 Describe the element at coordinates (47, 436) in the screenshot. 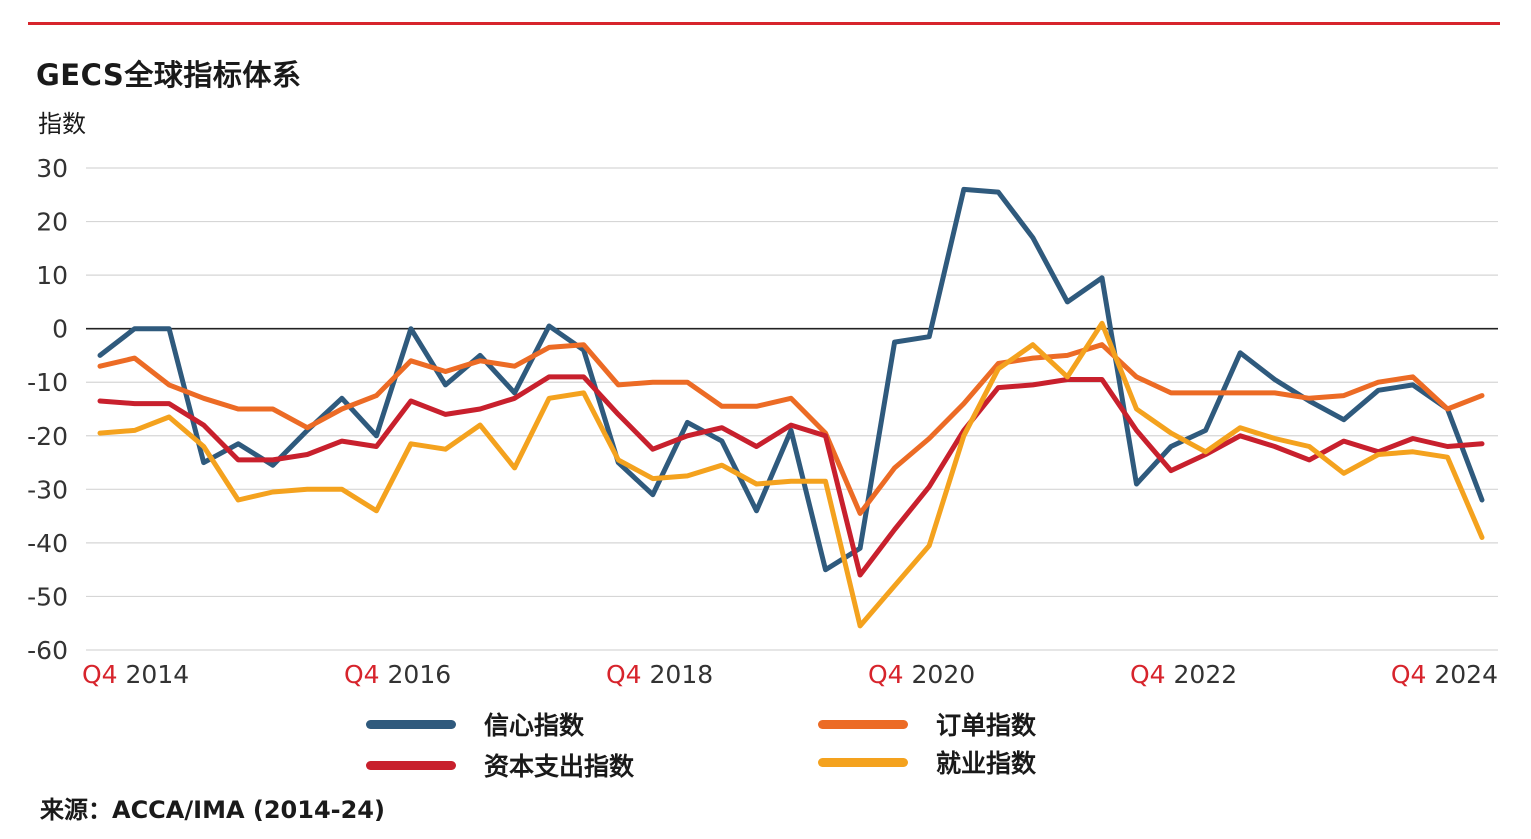

I see `y-tick-label: -20` at that location.